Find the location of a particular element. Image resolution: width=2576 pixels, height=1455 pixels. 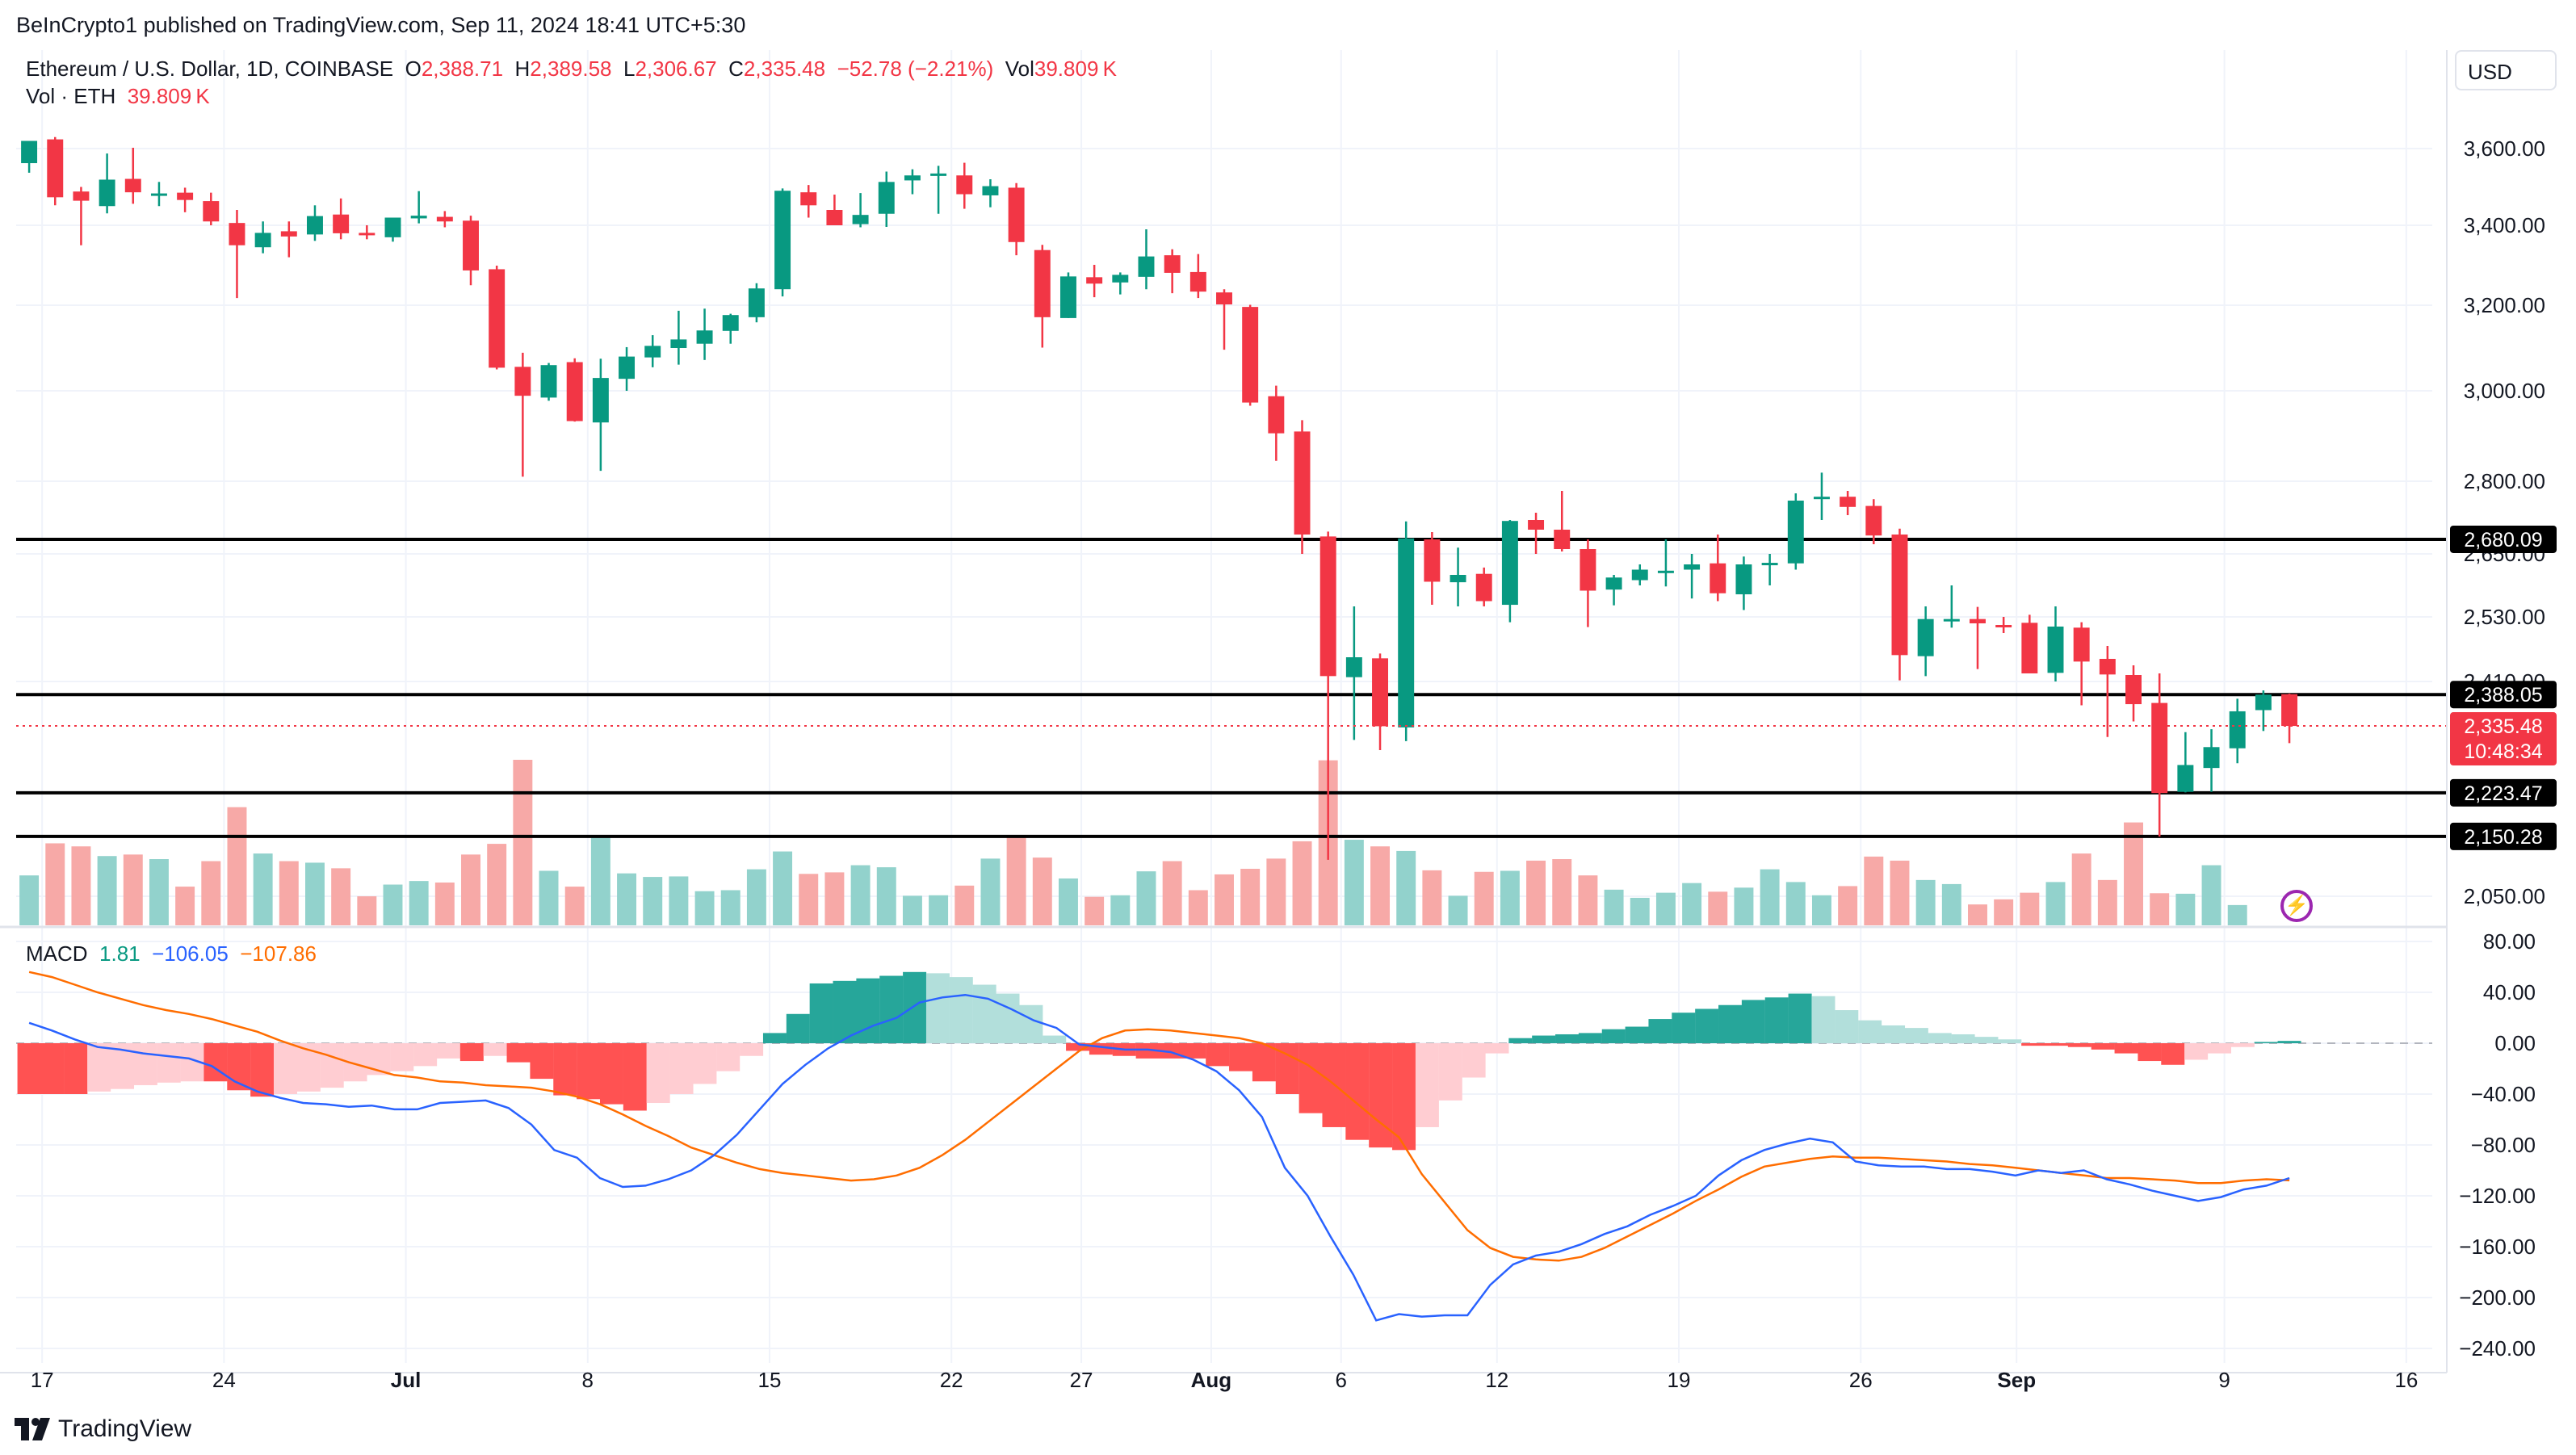

high-label: H is located at coordinates (522, 69).